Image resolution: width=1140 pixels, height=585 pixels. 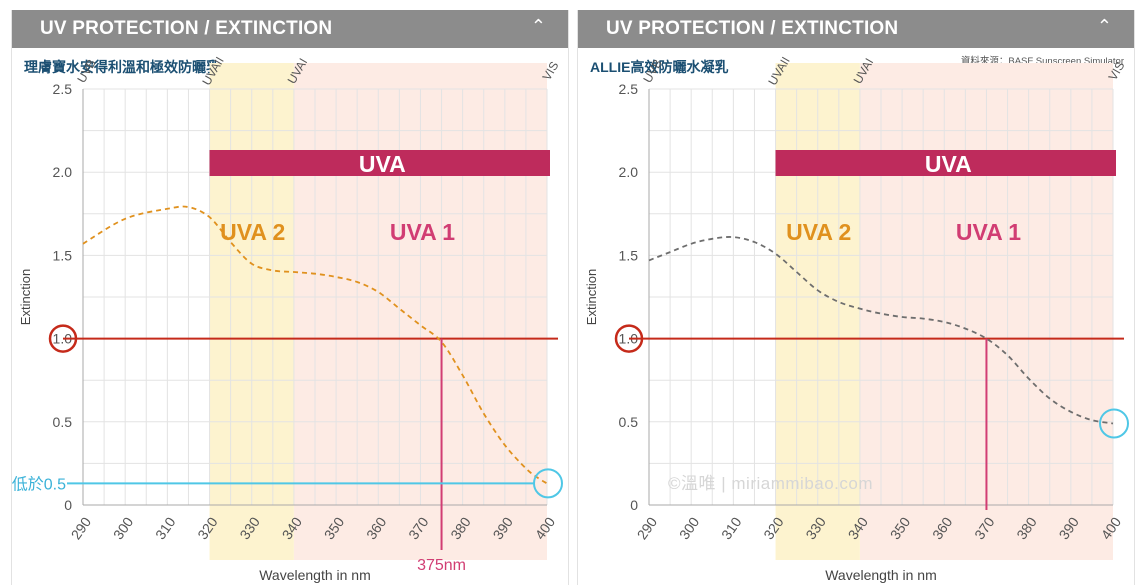 I want to click on low-value-label: 低於0.5, so click(x=39, y=484).